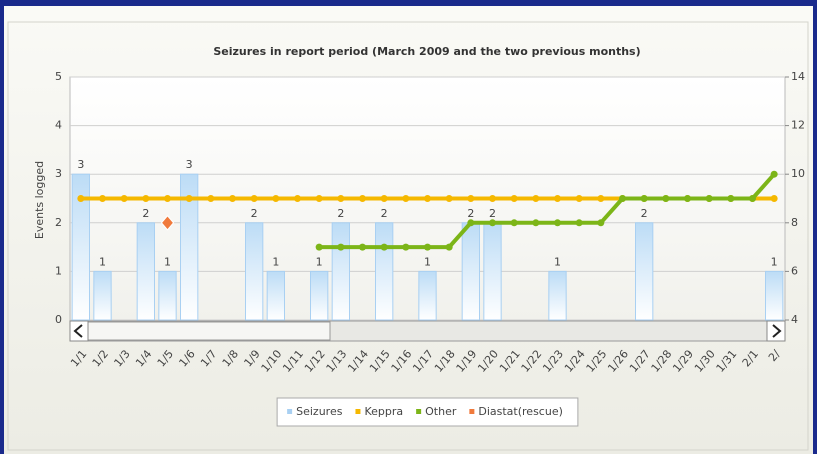 Image resolution: width=817 pixels, height=454 pixels. What do you see at coordinates (683, 361) in the screenshot?
I see `x-tick-label: 1/29` at bounding box center [683, 361].